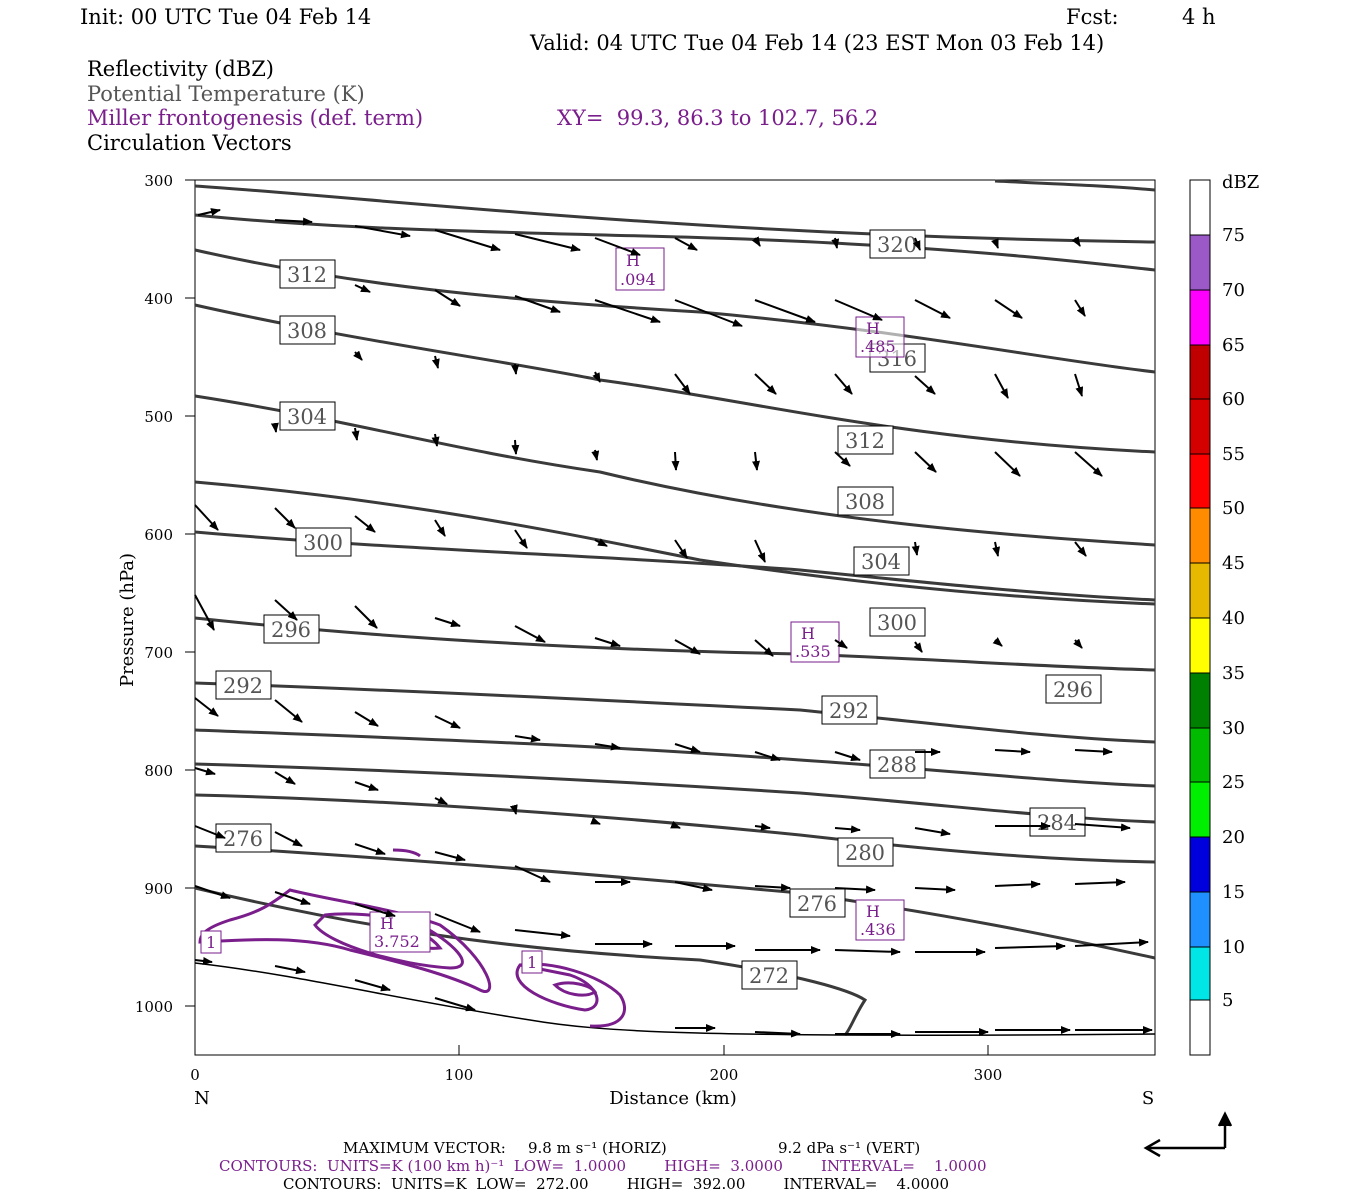 This screenshot has width=1350, height=1200. What do you see at coordinates (307, 416) in the screenshot?
I see `theta-label: 304` at bounding box center [307, 416].